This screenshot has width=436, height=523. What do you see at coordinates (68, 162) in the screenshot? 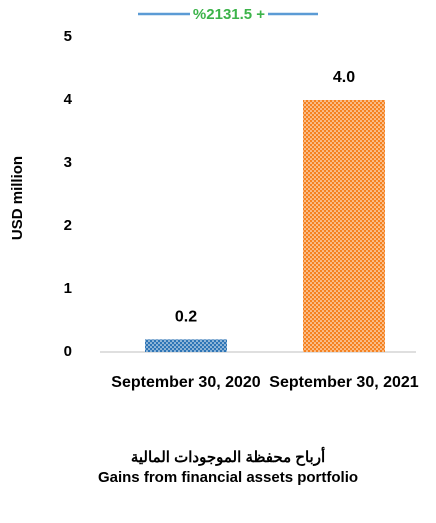
I see `y-tick-label: 3` at bounding box center [68, 162].